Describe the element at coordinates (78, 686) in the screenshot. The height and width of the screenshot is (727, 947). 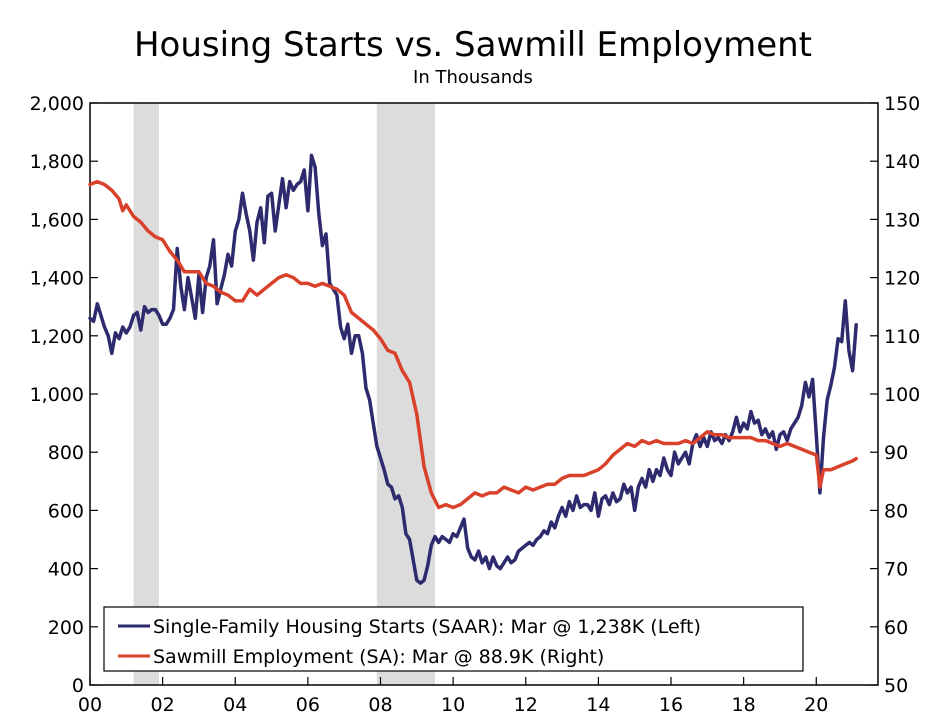
I see `y-left-tick-label: 0` at that location.